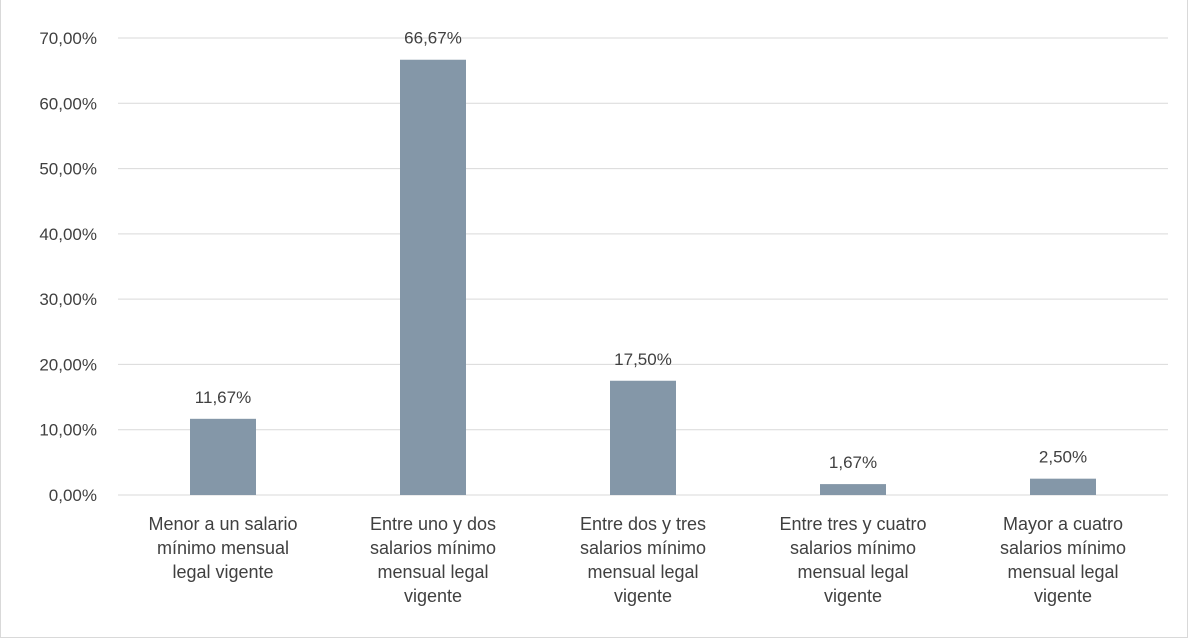  I want to click on x-category-label: Entre tres y cuatro, so click(852, 524).